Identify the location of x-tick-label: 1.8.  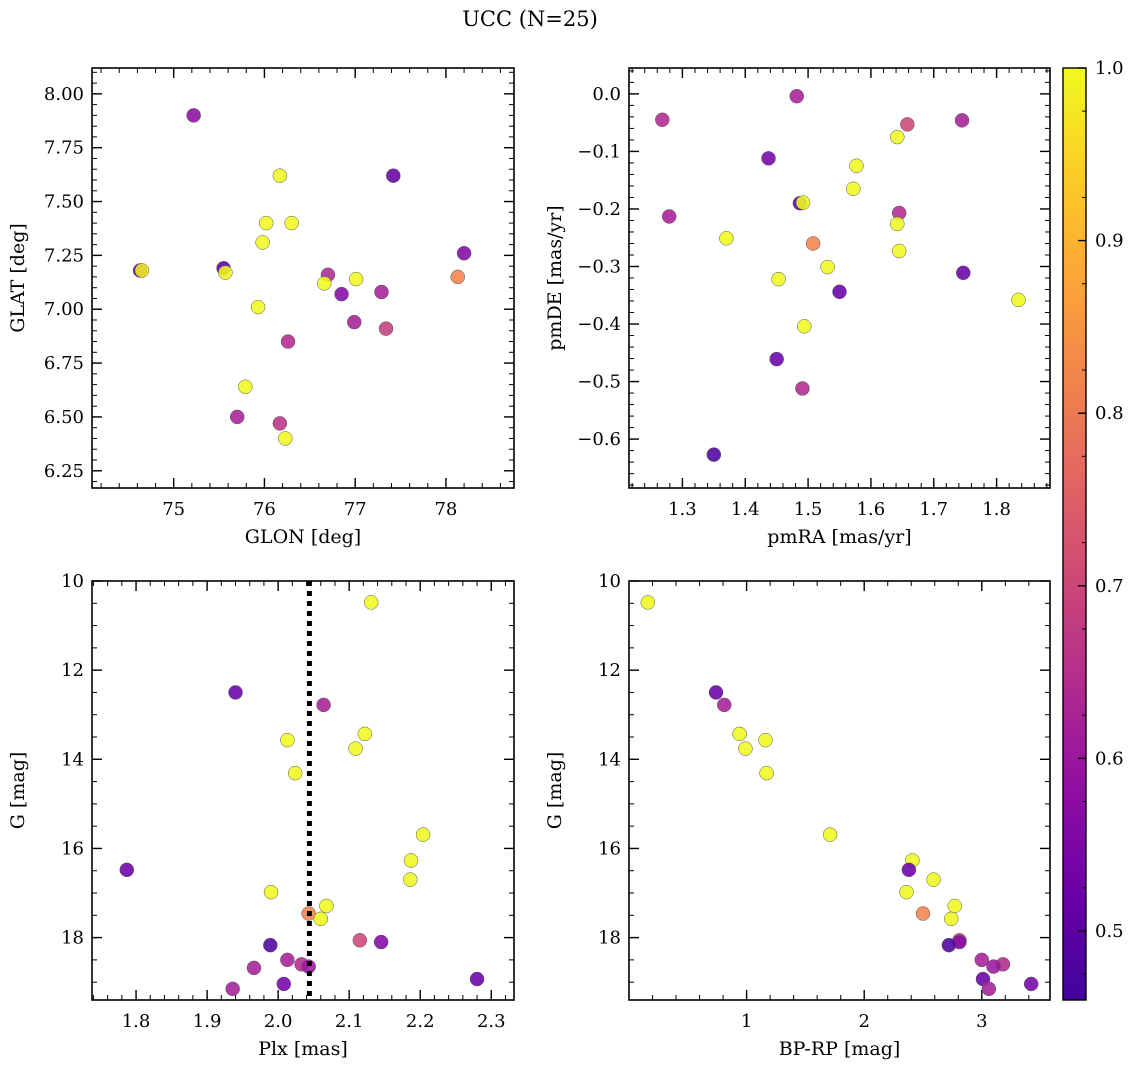
(136, 1021).